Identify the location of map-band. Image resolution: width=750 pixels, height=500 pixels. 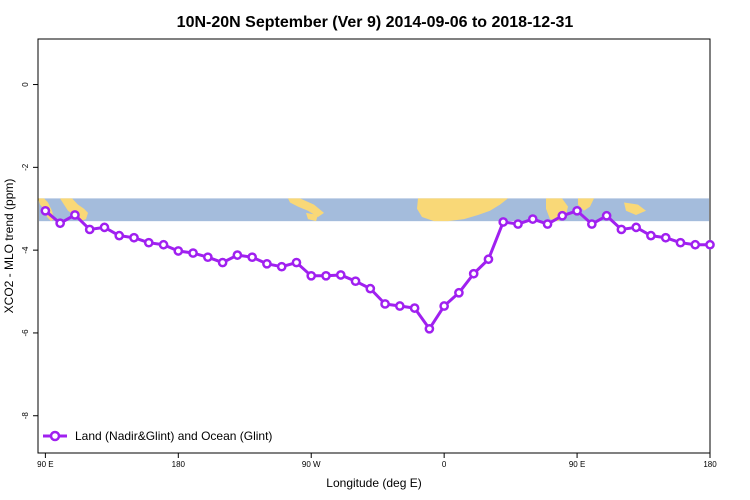
(373, 210).